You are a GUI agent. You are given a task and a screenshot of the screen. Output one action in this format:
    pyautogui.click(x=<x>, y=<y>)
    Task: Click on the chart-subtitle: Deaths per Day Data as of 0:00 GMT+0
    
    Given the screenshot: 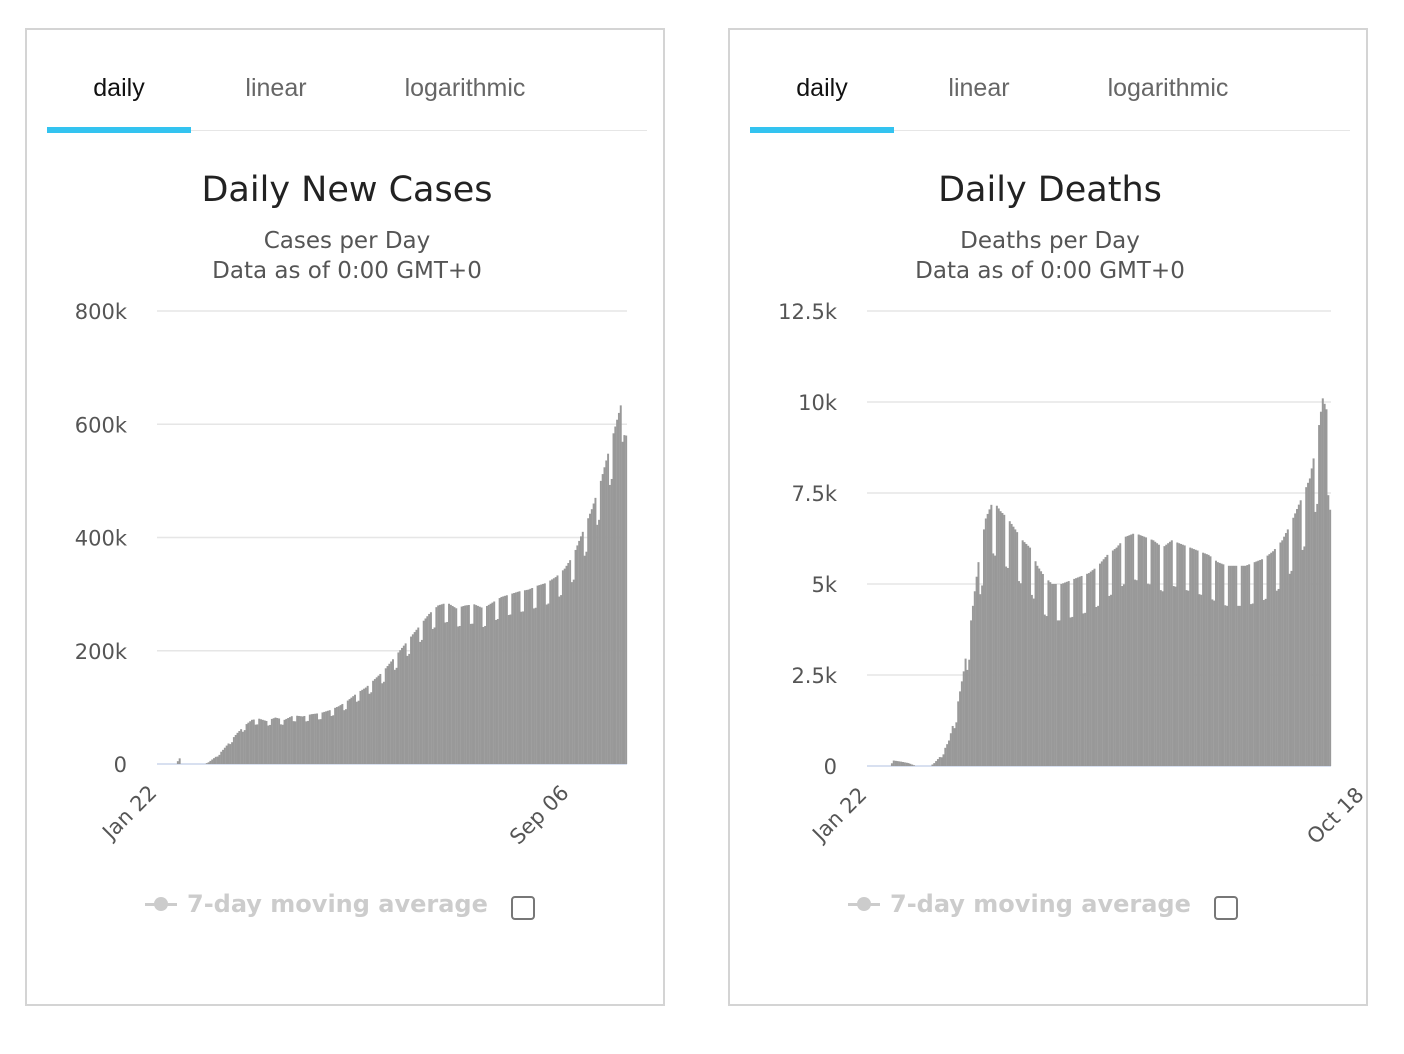 What is the action you would take?
    pyautogui.click(x=1050, y=256)
    